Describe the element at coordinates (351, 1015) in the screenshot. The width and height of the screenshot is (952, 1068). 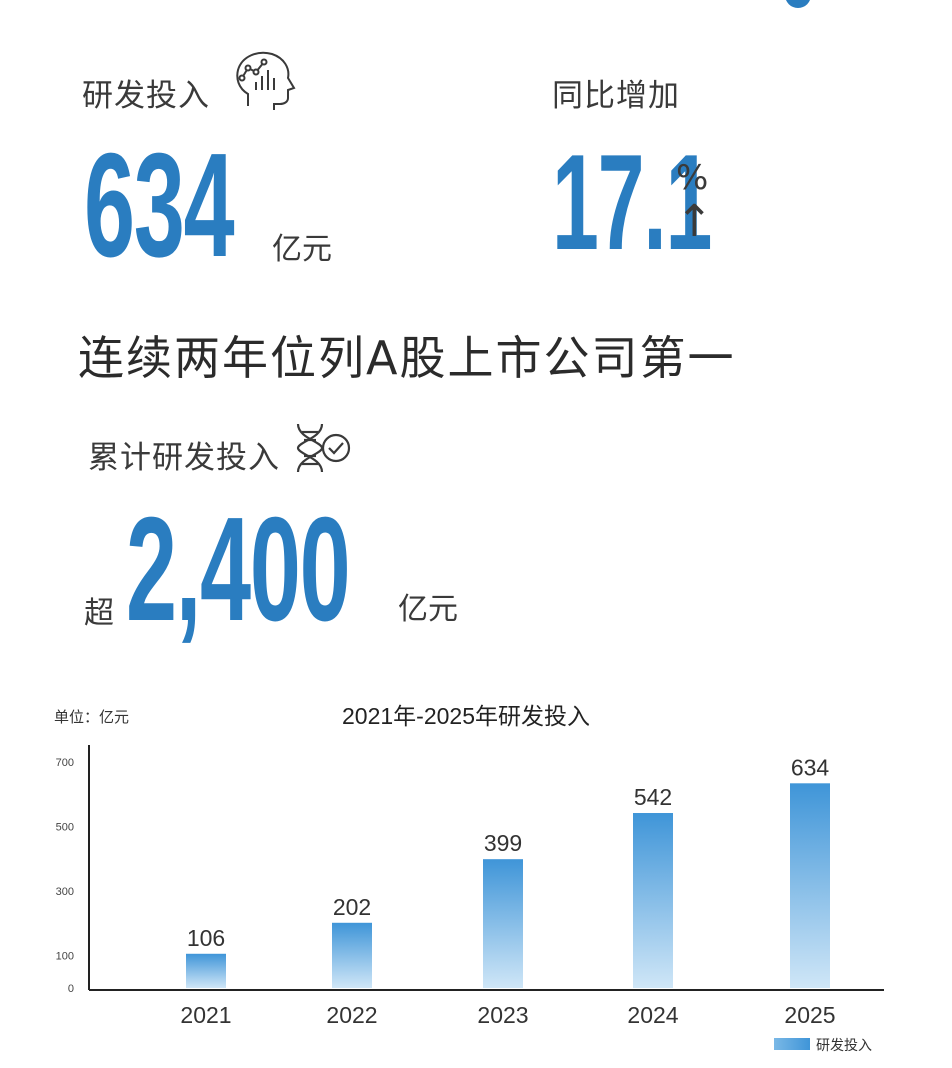
I see `x-tick-label-2022: 2022` at that location.